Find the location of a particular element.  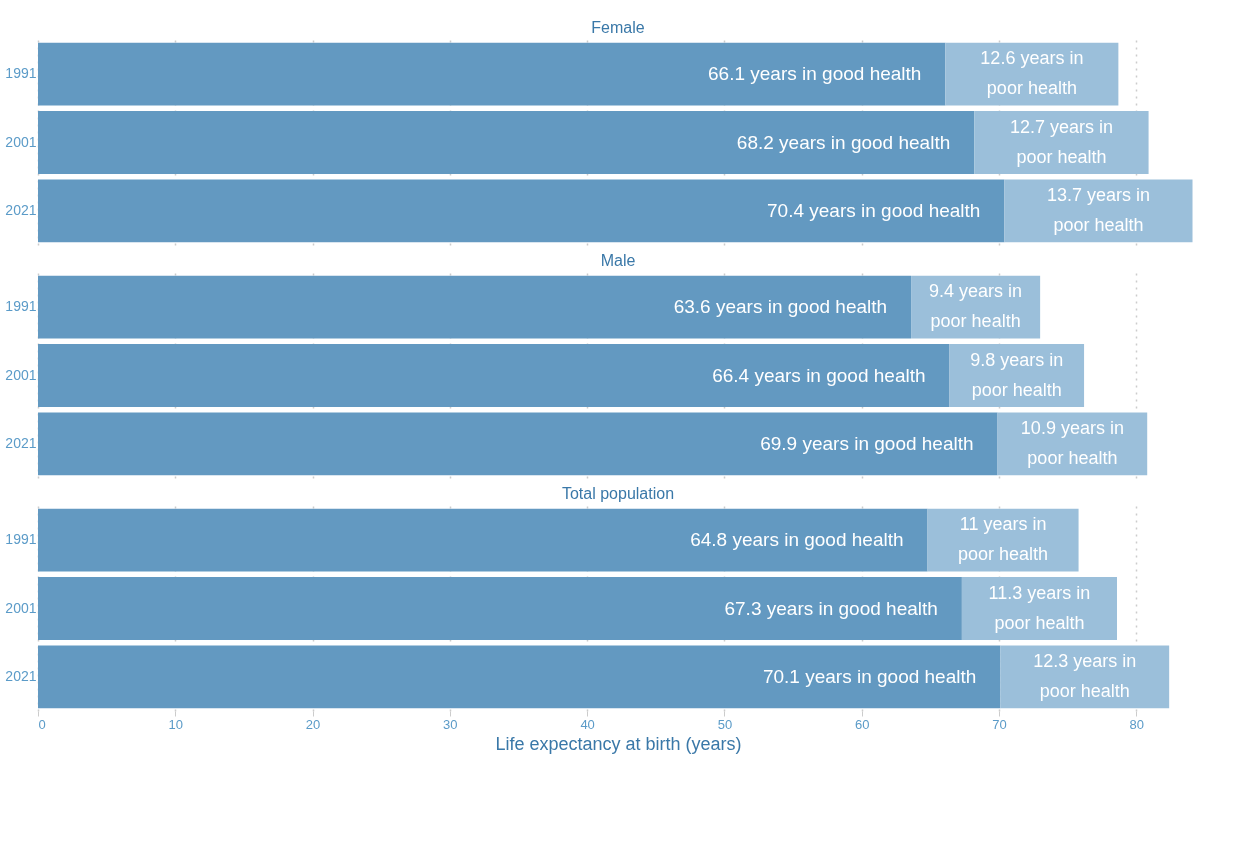

data-label: 12.3 years in poor health is located at coordinates (1085, 675).